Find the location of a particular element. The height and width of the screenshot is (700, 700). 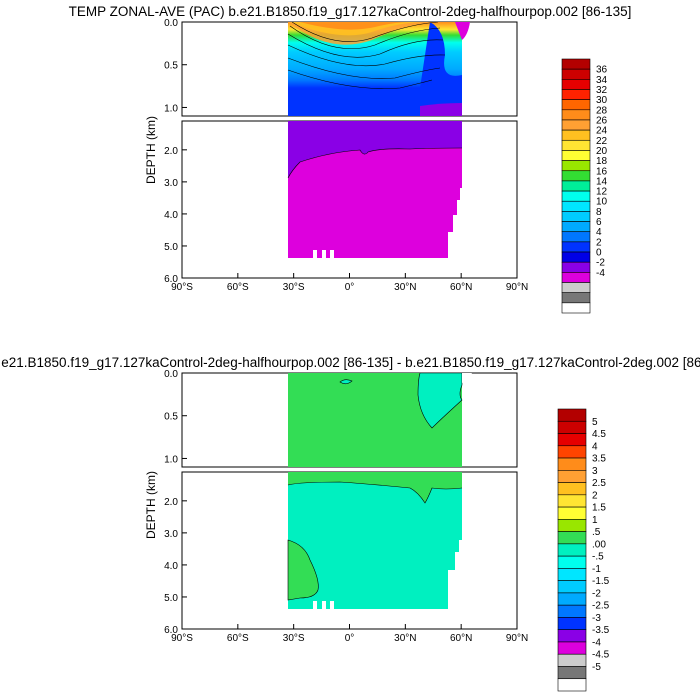

colorbar-label: 5 is located at coordinates (595, 422).